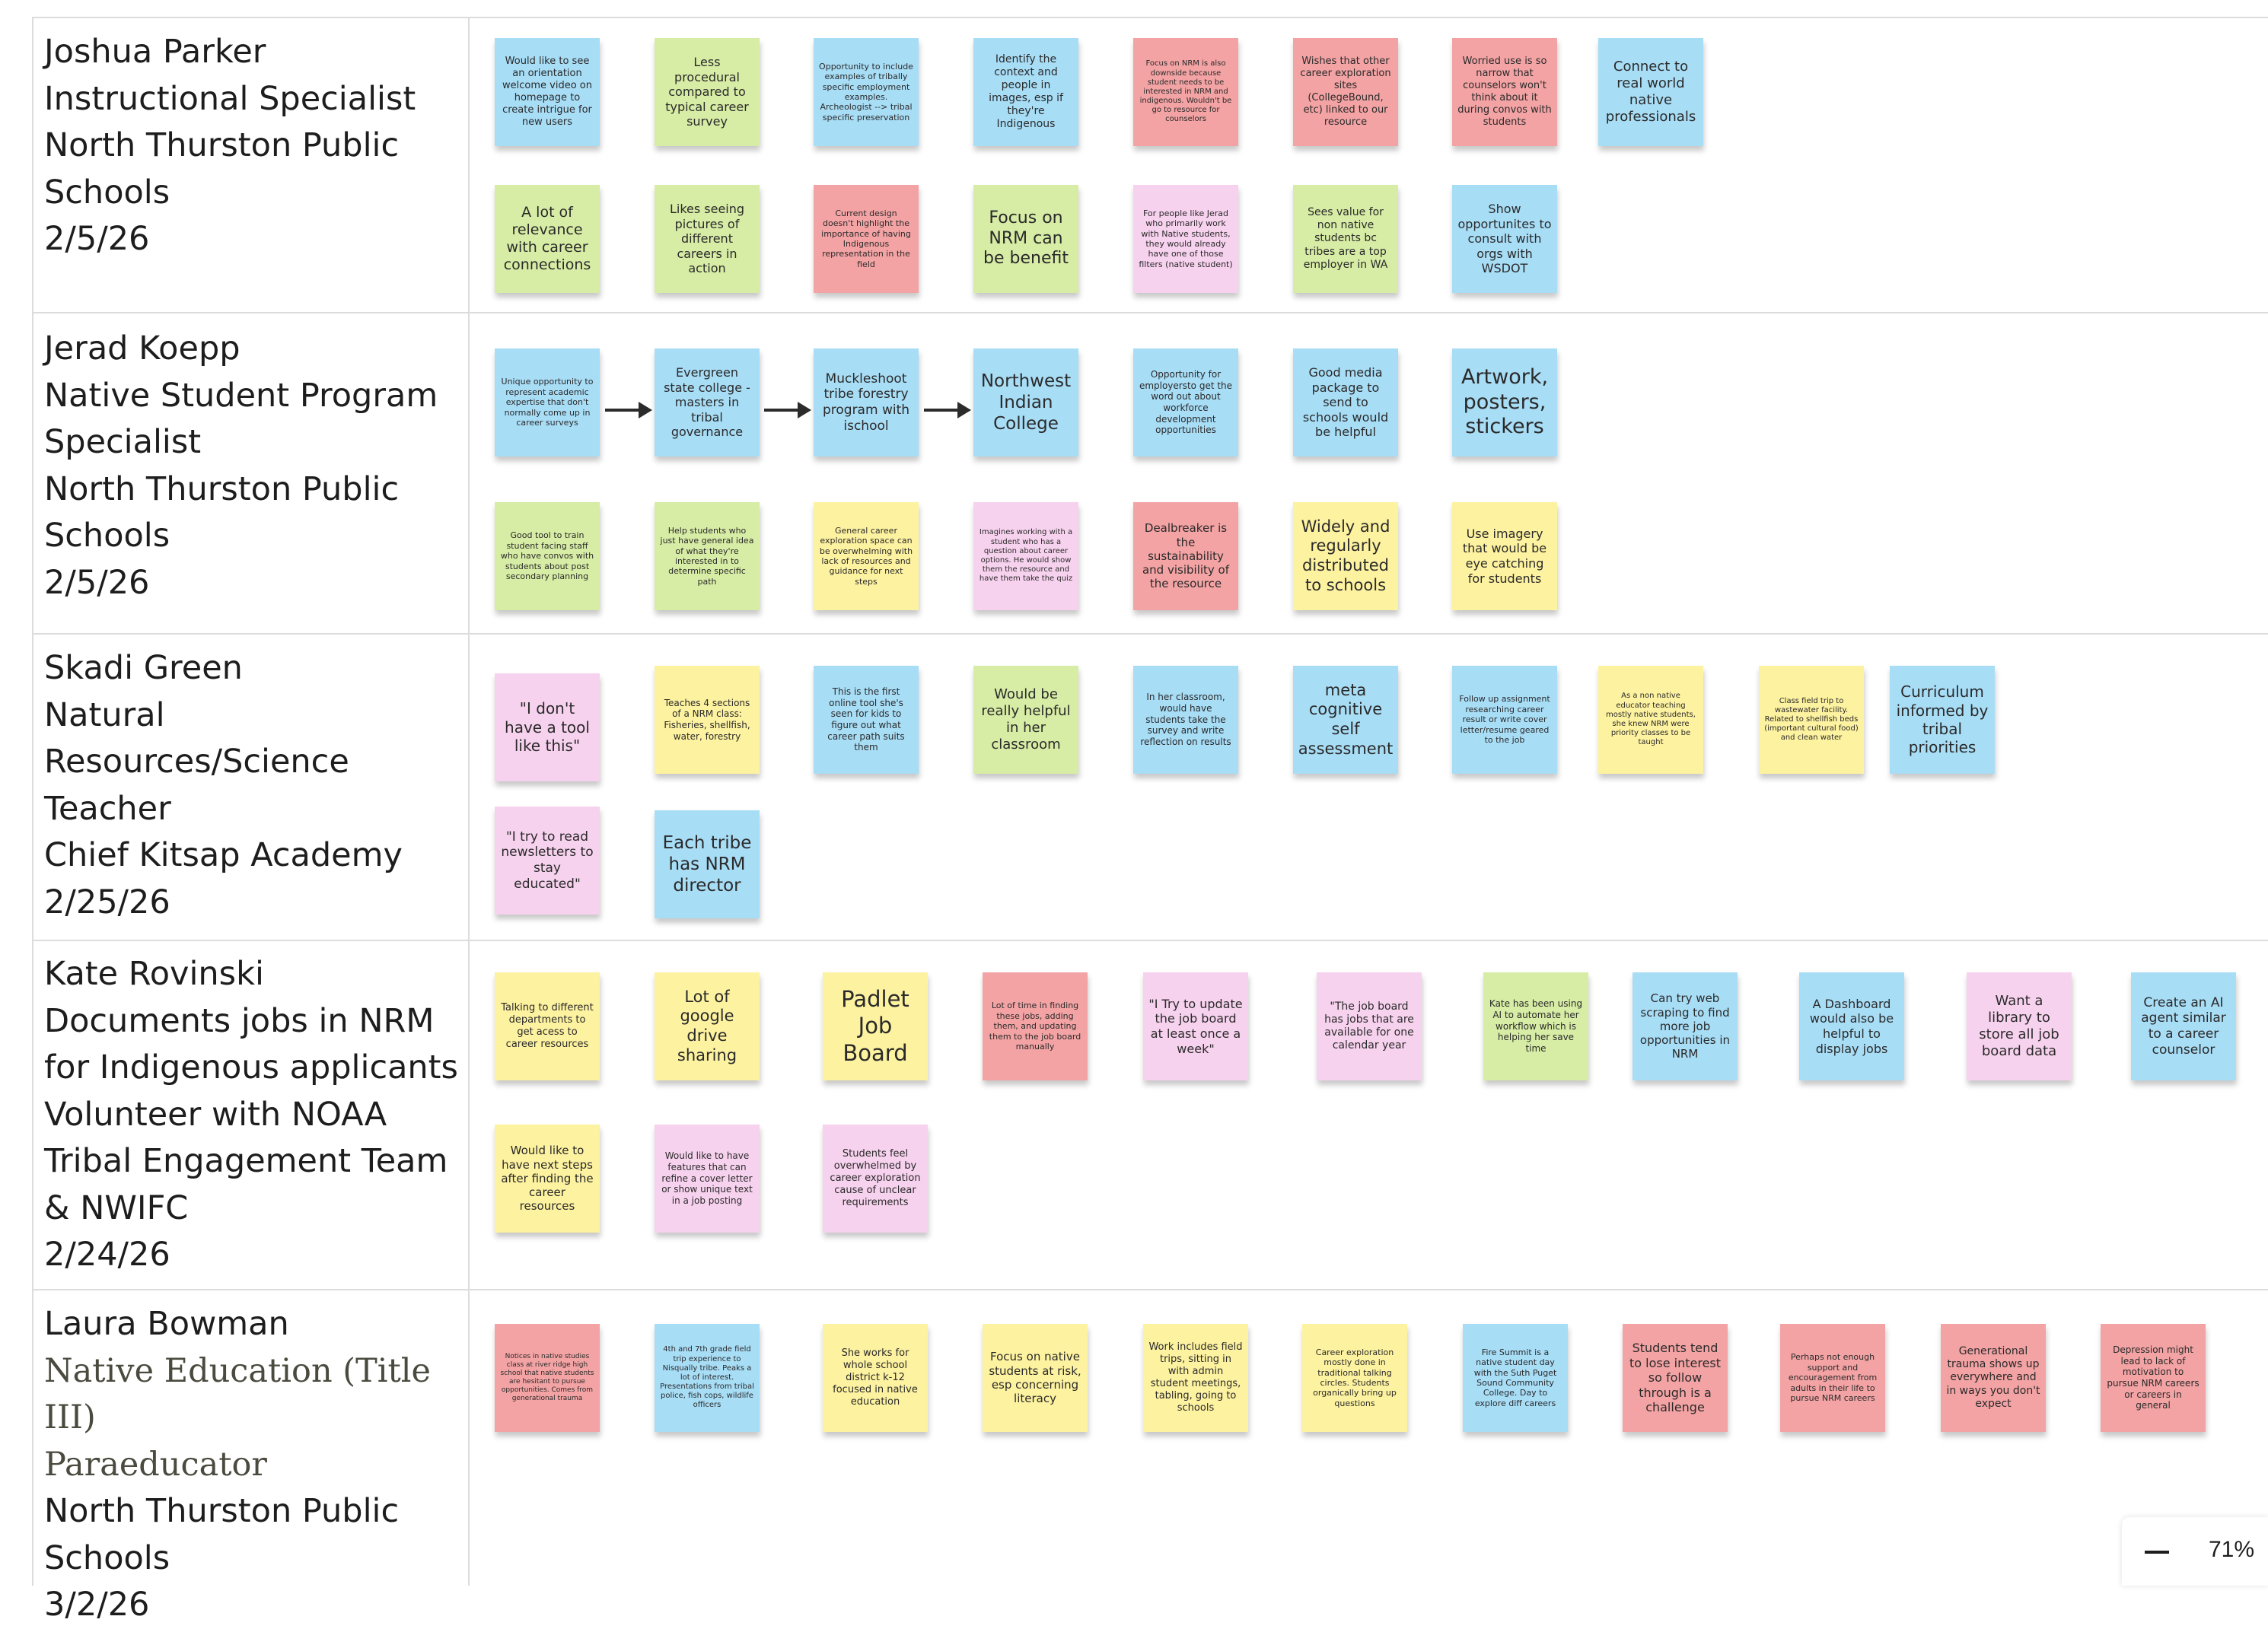 Image resolution: width=2268 pixels, height=1629 pixels. I want to click on row-label-line: Native Education (Title III), so click(238, 1394).